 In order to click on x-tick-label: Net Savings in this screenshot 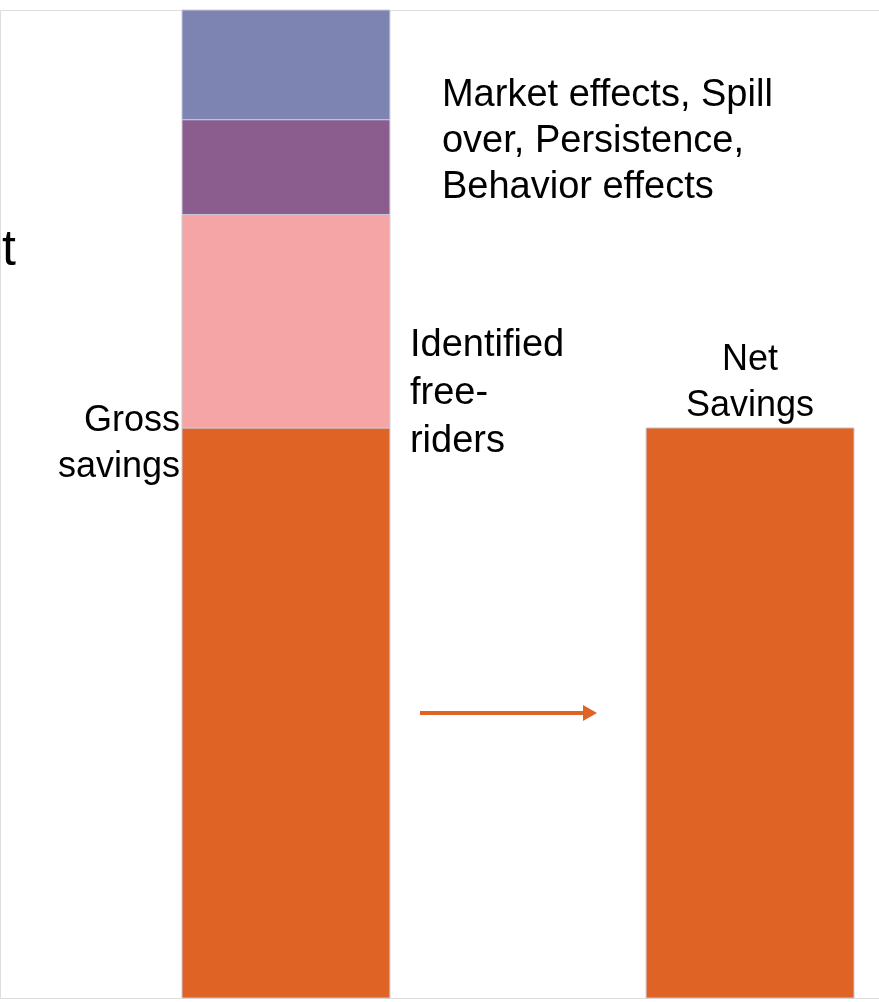, I will do `click(750, 380)`.